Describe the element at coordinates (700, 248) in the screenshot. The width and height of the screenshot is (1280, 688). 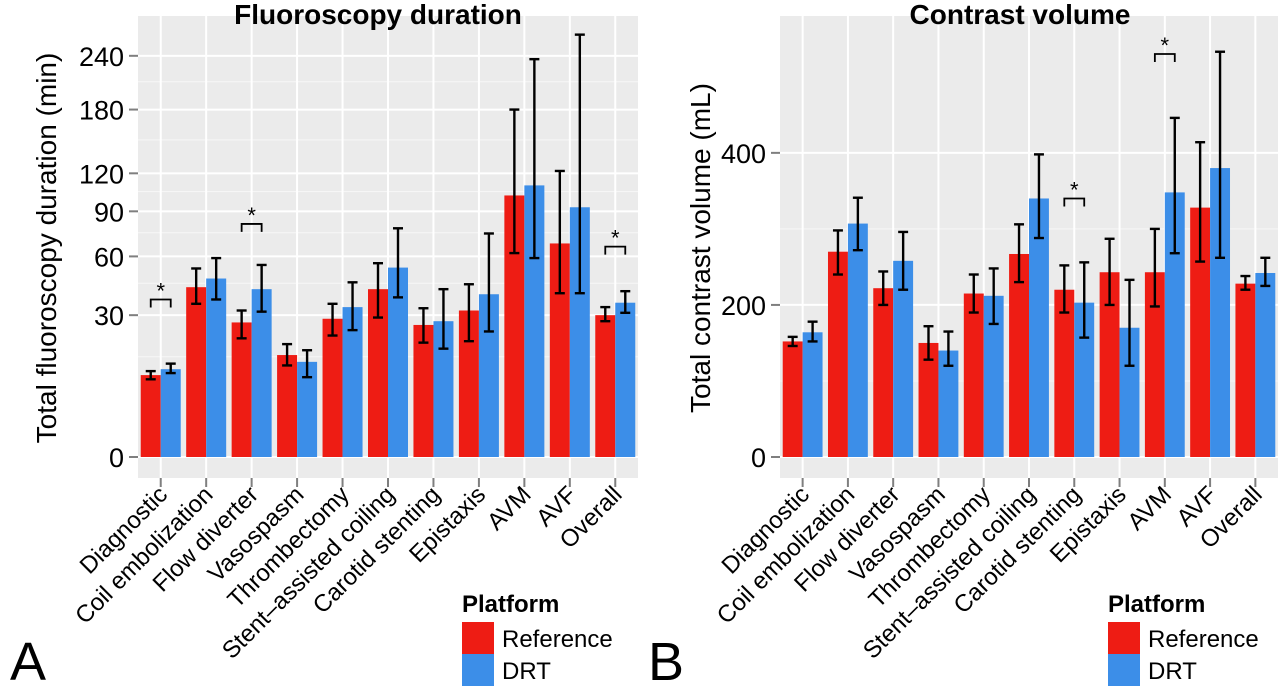
I see `y-axis-label: Total contrast volume (mL)` at that location.